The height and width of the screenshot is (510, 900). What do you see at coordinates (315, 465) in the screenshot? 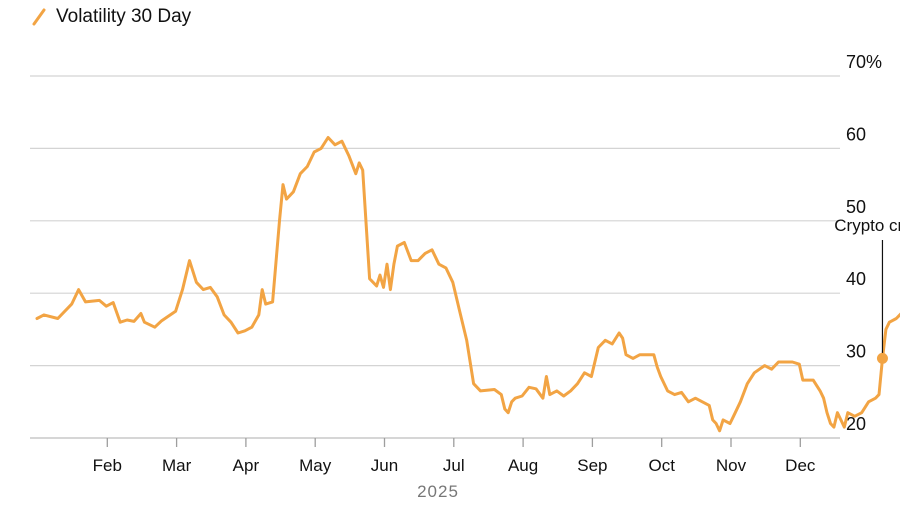
I see `x-tick-label: May` at bounding box center [315, 465].